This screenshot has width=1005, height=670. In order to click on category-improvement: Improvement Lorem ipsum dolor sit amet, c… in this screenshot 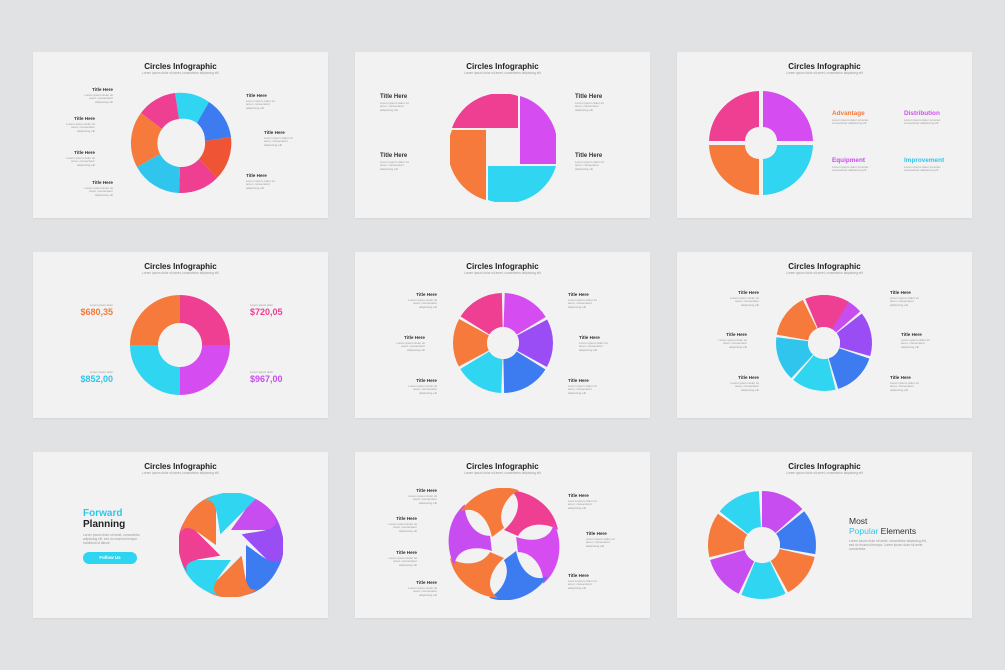, I will do `click(924, 165)`.